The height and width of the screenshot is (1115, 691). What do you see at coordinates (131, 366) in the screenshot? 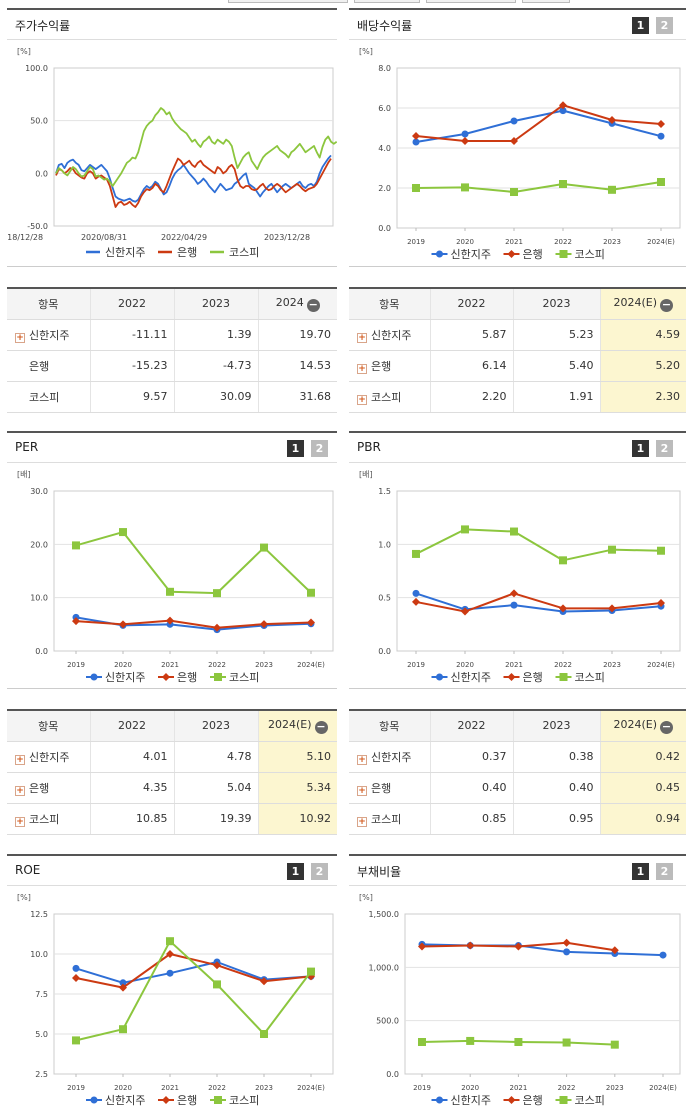
I see `cell: -15.23` at bounding box center [131, 366].